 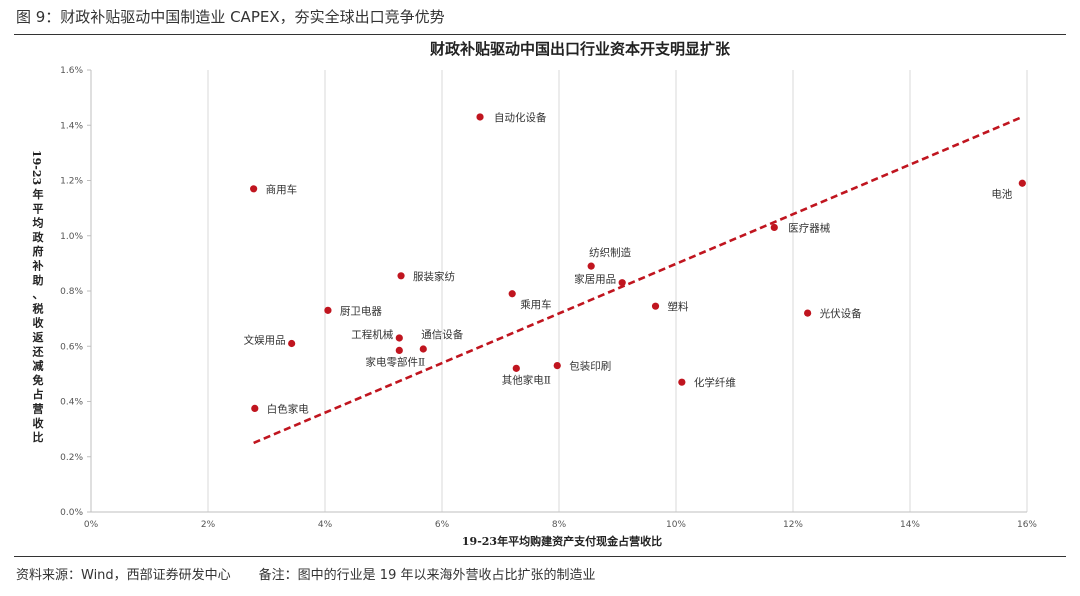 I want to click on point-label: 文娱用品, so click(x=265, y=339).